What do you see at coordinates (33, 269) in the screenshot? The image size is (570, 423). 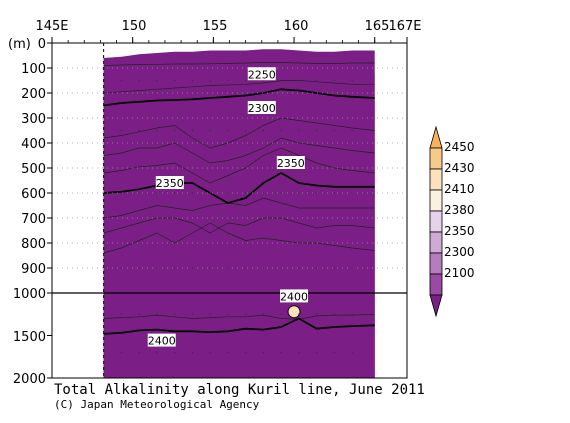 I see `y-tick-label: 900` at bounding box center [33, 269].